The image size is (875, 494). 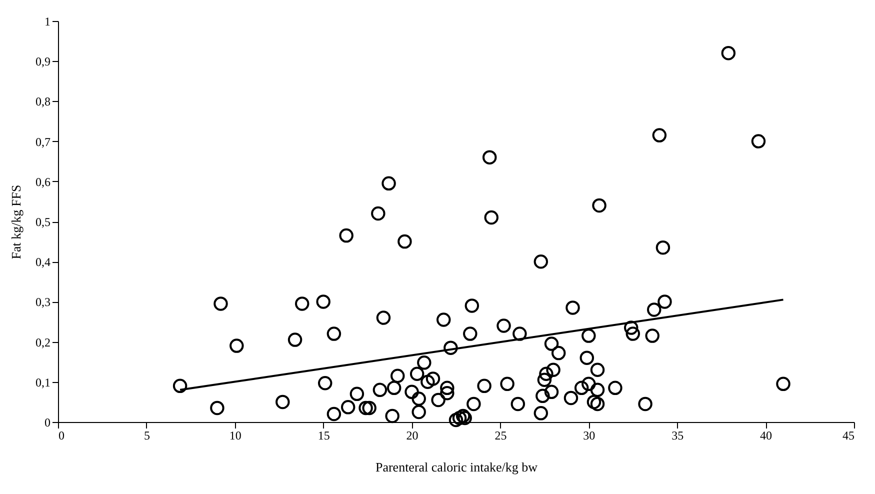 What do you see at coordinates (43, 61) in the screenshot?
I see `y-tick-label: 0,9` at bounding box center [43, 61].